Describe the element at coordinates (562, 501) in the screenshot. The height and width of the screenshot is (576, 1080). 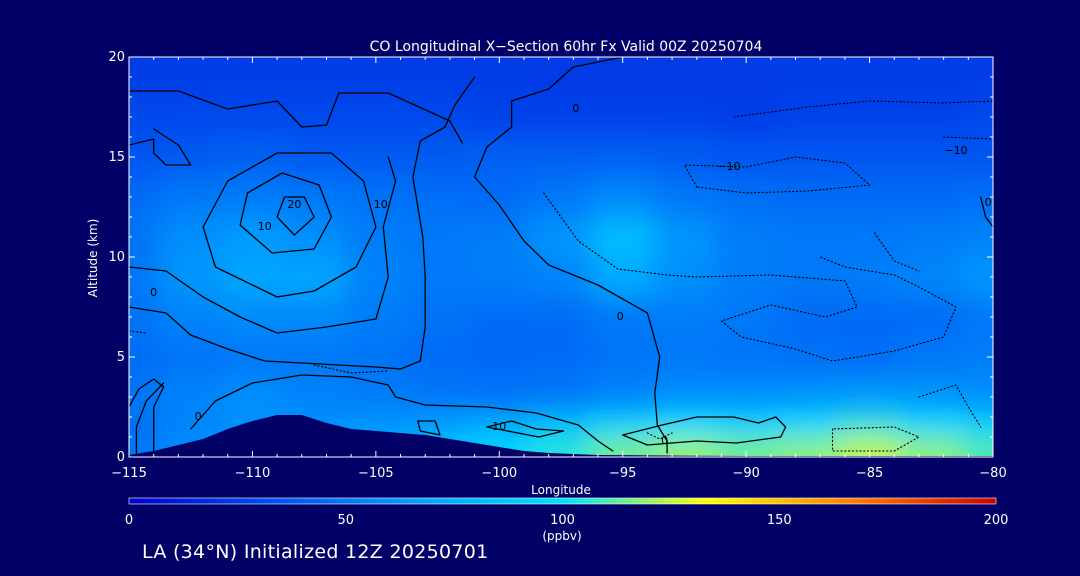
I see `colorbar-gradient` at that location.